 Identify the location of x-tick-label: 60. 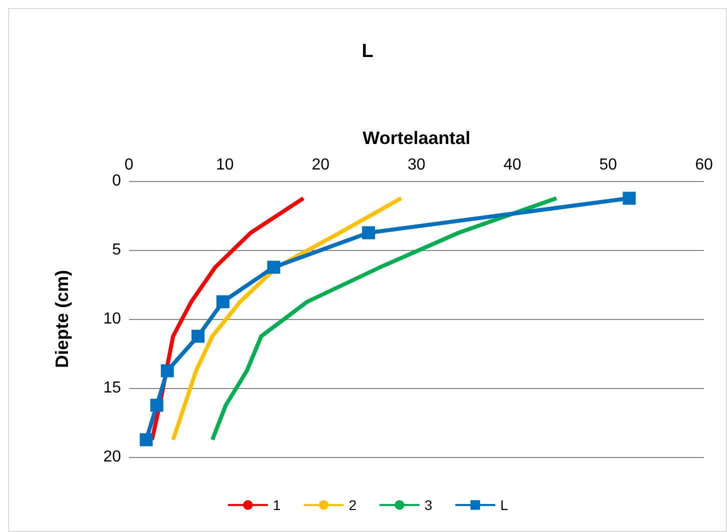
(704, 165).